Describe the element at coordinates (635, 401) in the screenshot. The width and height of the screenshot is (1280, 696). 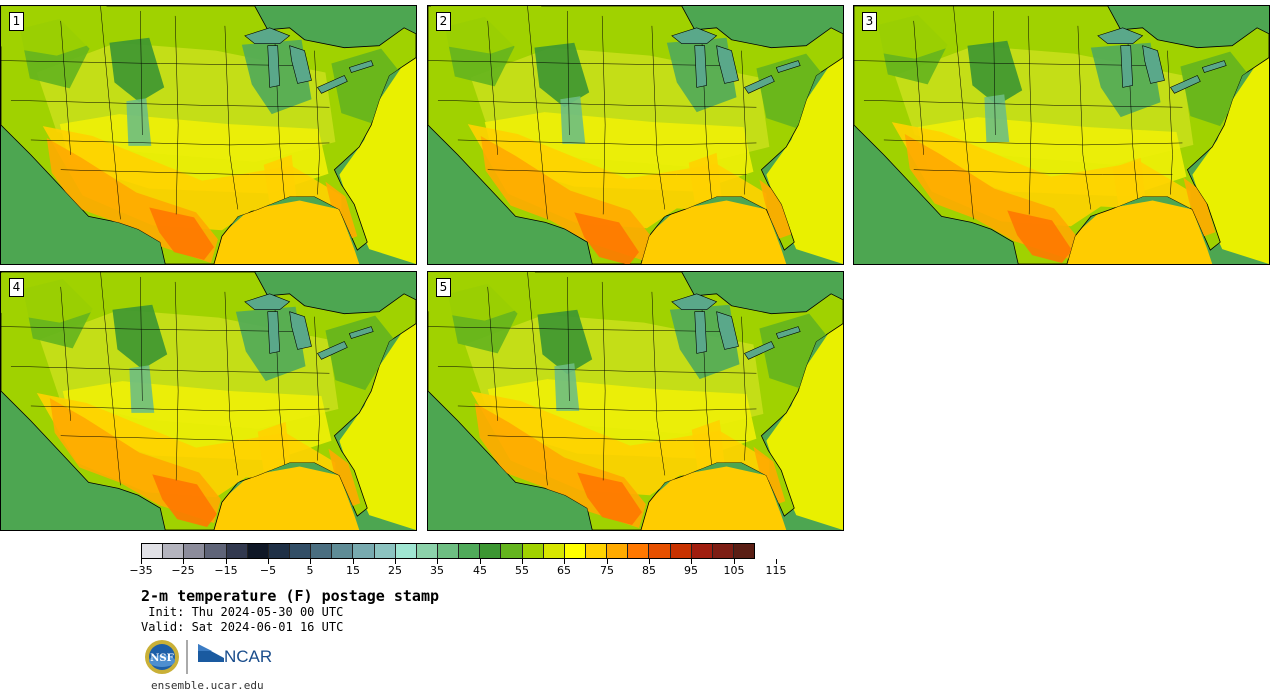
I see `member-panel-5: 5` at that location.